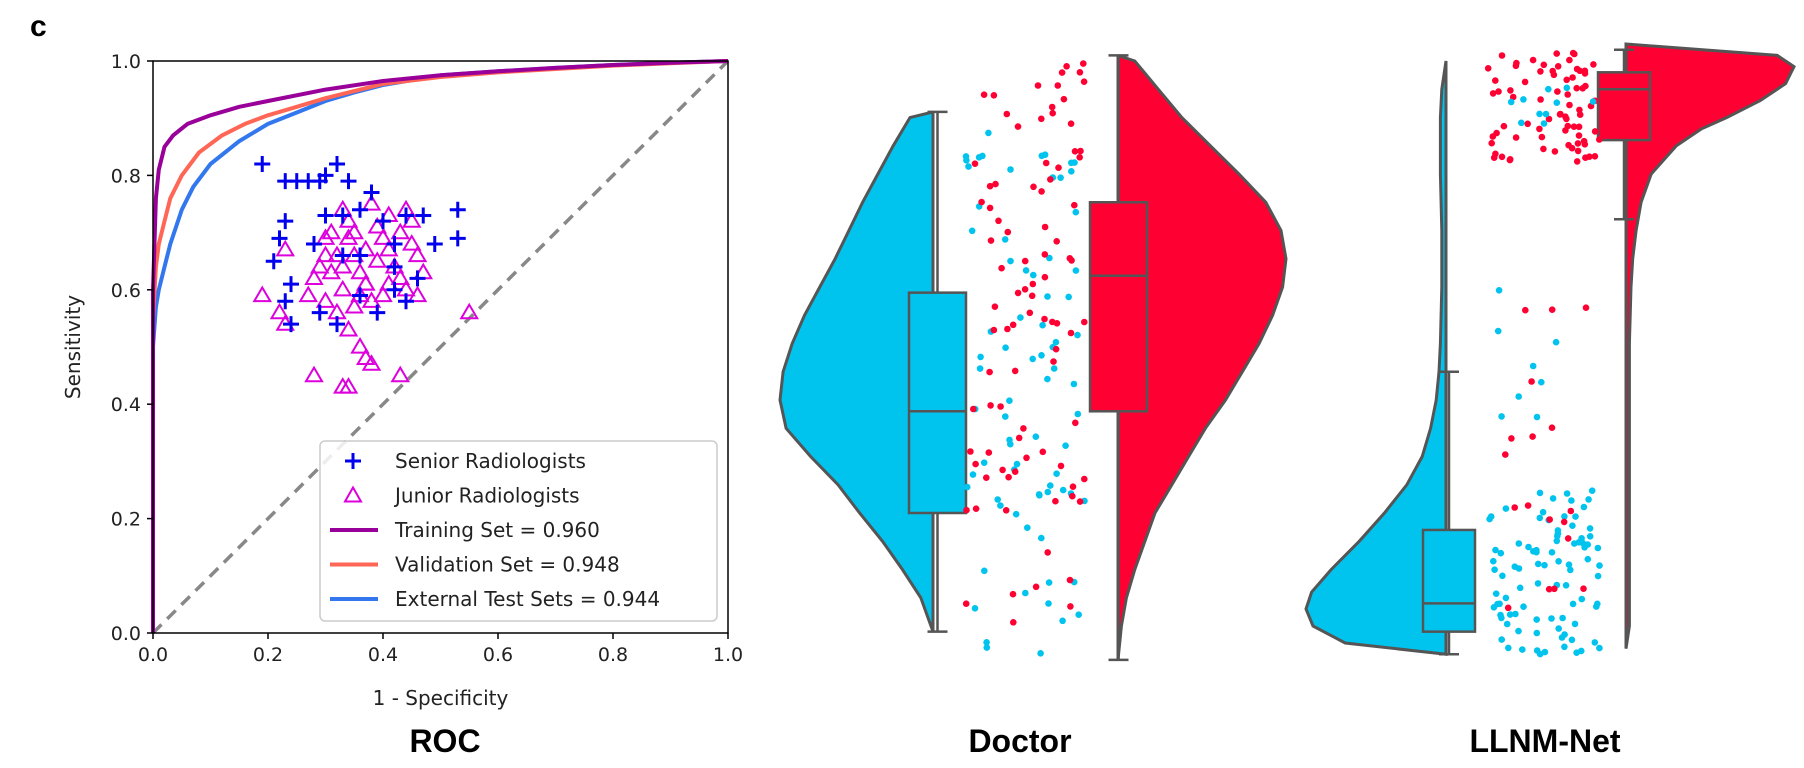 The image size is (1804, 768). Describe the element at coordinates (126, 62) in the screenshot. I see `y-tick-label: 1.0` at that location.